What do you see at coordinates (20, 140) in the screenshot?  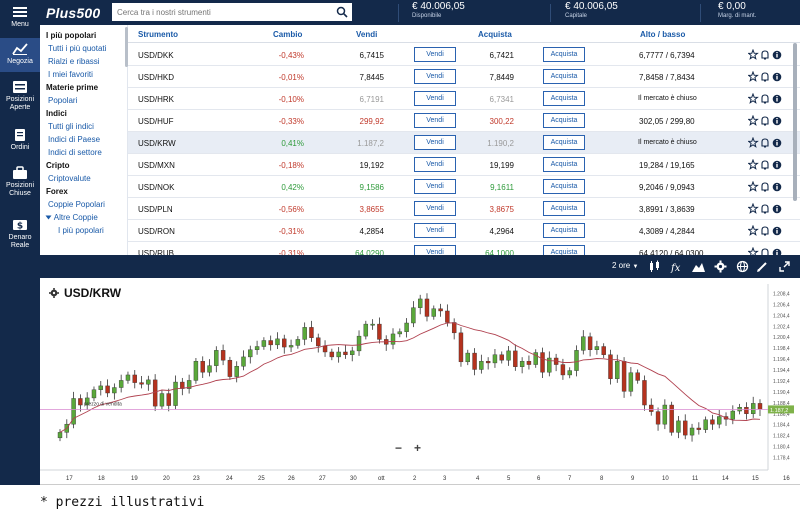 I see `rail-item-ordini: Ordini` at bounding box center [20, 140].